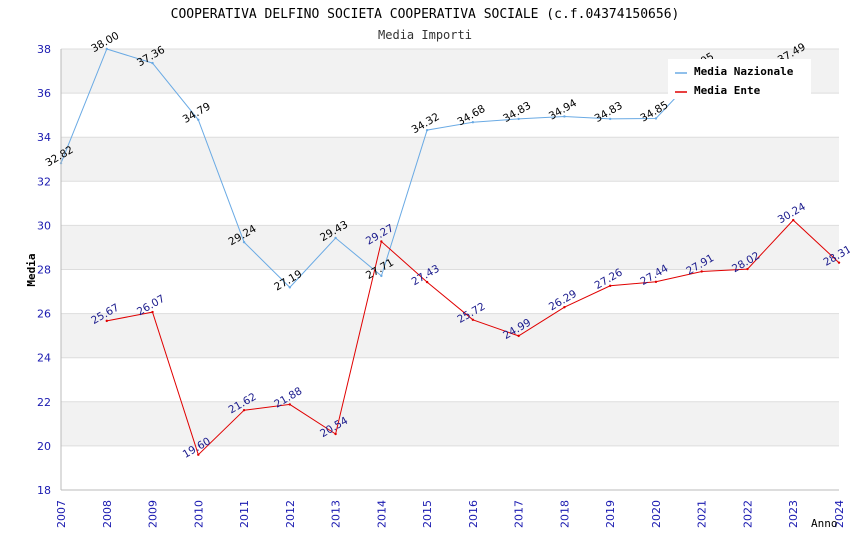 Image resolution: width=850 pixels, height=550 pixels. I want to click on y-tick-label: 18, so click(44, 490).